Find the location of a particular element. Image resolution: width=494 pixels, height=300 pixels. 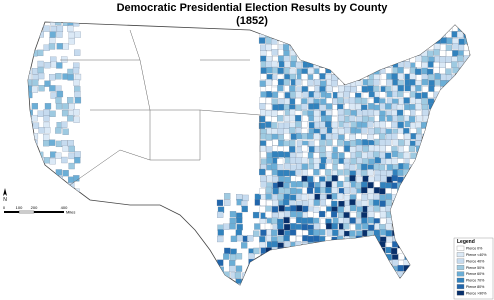

legend-label: Pierce 70% is located at coordinates (475, 281).